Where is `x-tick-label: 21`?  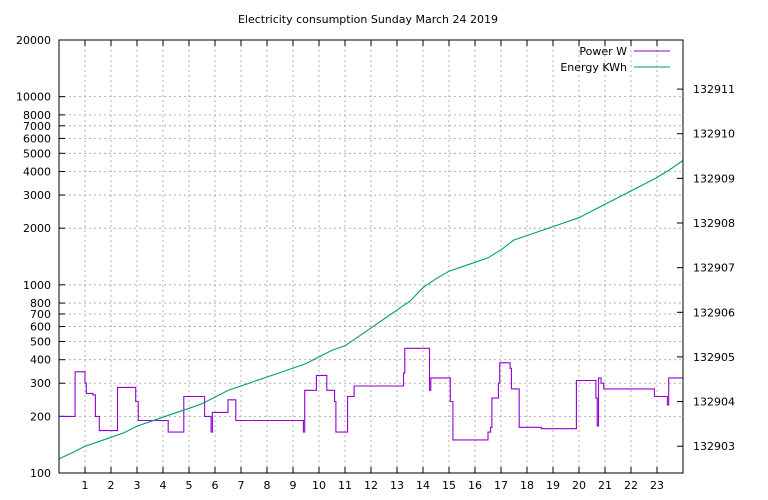 x-tick-label: 21 is located at coordinates (605, 485).